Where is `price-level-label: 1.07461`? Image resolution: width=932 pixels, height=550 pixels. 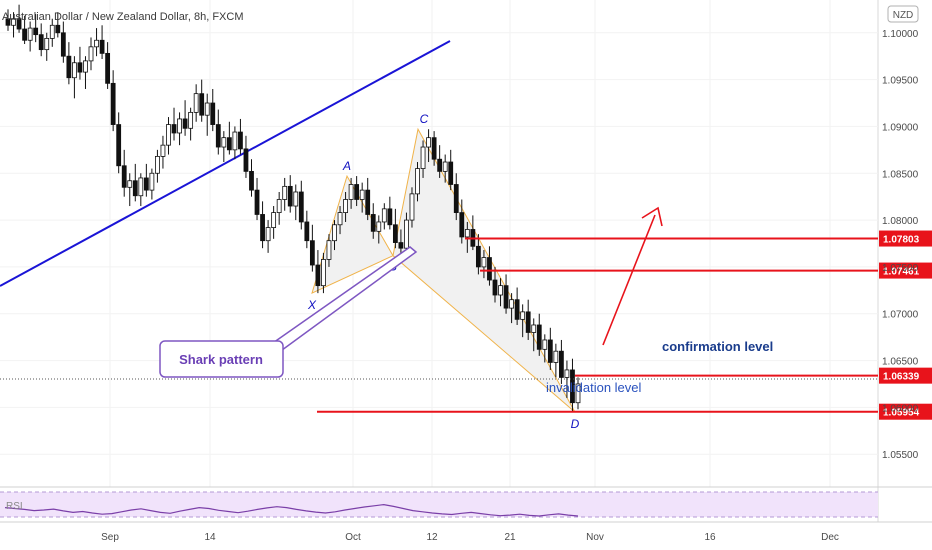
price-level-label: 1.07461 is located at coordinates (901, 272).